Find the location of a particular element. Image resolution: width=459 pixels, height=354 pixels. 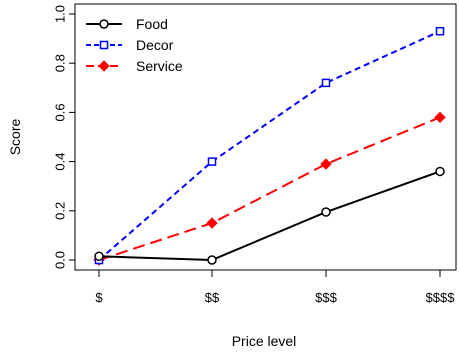

legend-item-decor: Decor is located at coordinates (130, 45).